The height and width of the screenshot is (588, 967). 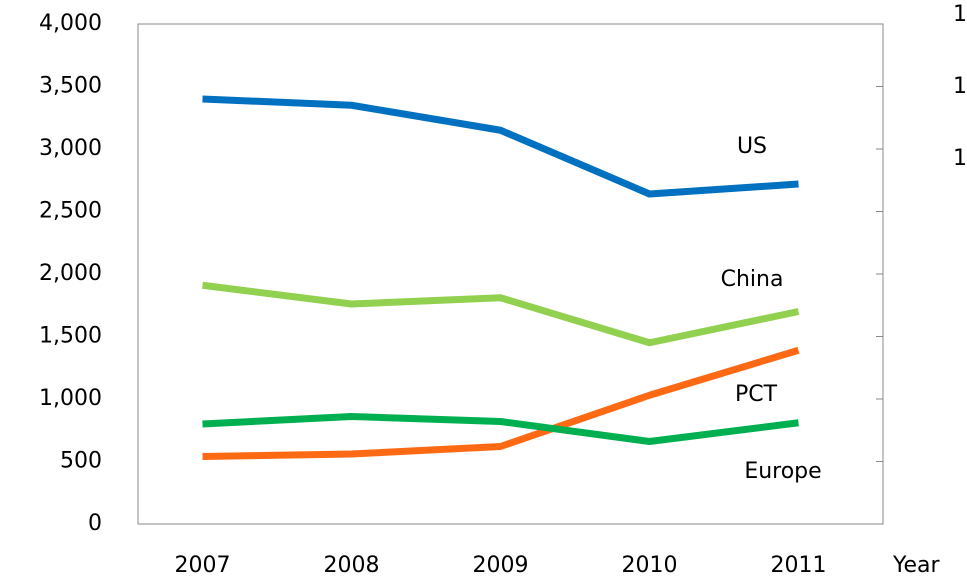 What do you see at coordinates (70, 211) in the screenshot?
I see `y-tick-label: 2,500` at bounding box center [70, 211].